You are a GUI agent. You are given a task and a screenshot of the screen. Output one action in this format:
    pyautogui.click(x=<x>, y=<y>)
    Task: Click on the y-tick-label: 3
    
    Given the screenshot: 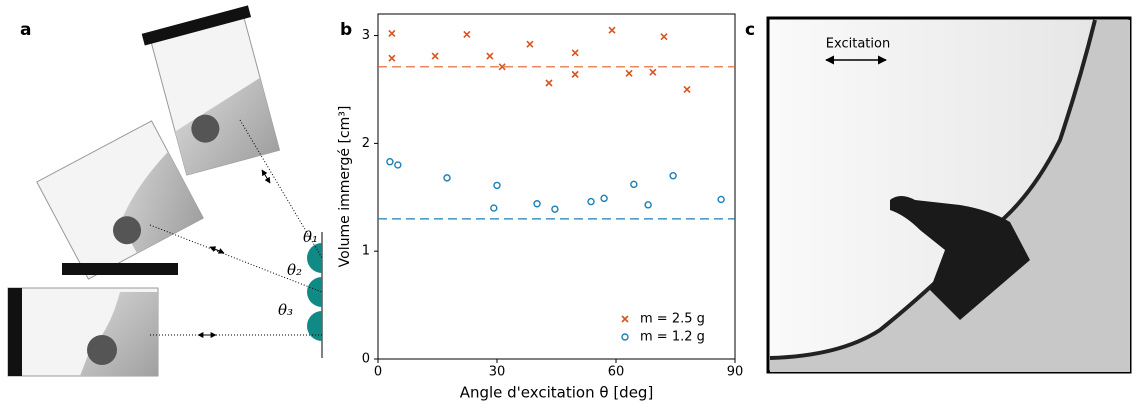 What is the action you would take?
    pyautogui.click(x=366, y=35)
    